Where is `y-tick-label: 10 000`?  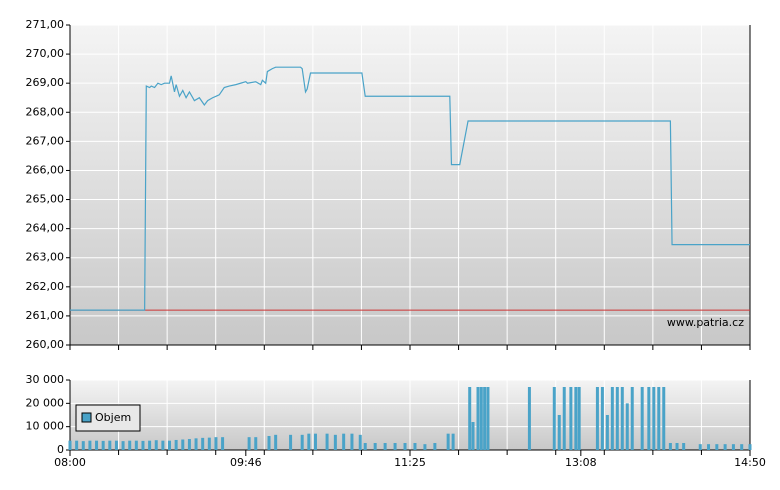
y-tick-label: 10 000 is located at coordinates (45, 426).